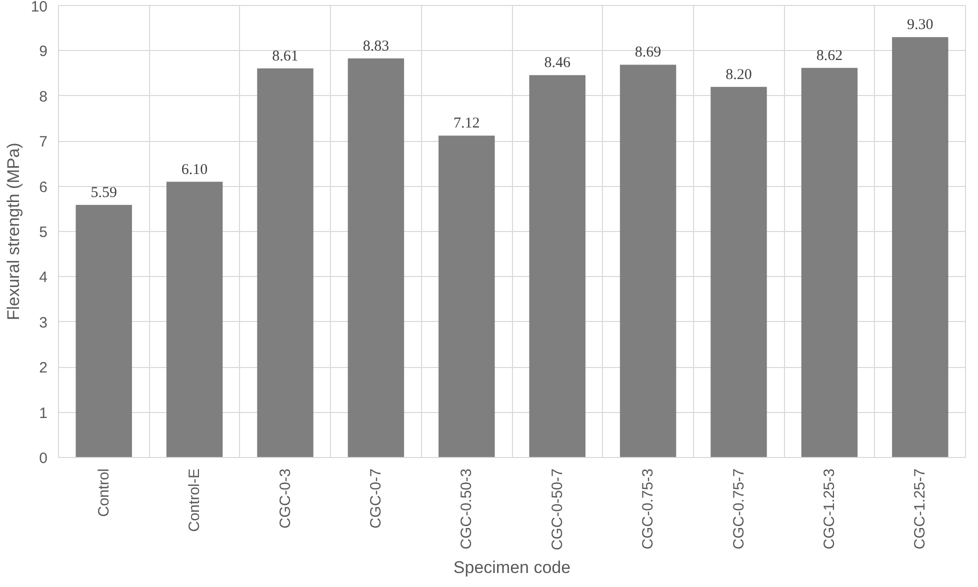  I want to click on data-label: 5.59, so click(103, 192).